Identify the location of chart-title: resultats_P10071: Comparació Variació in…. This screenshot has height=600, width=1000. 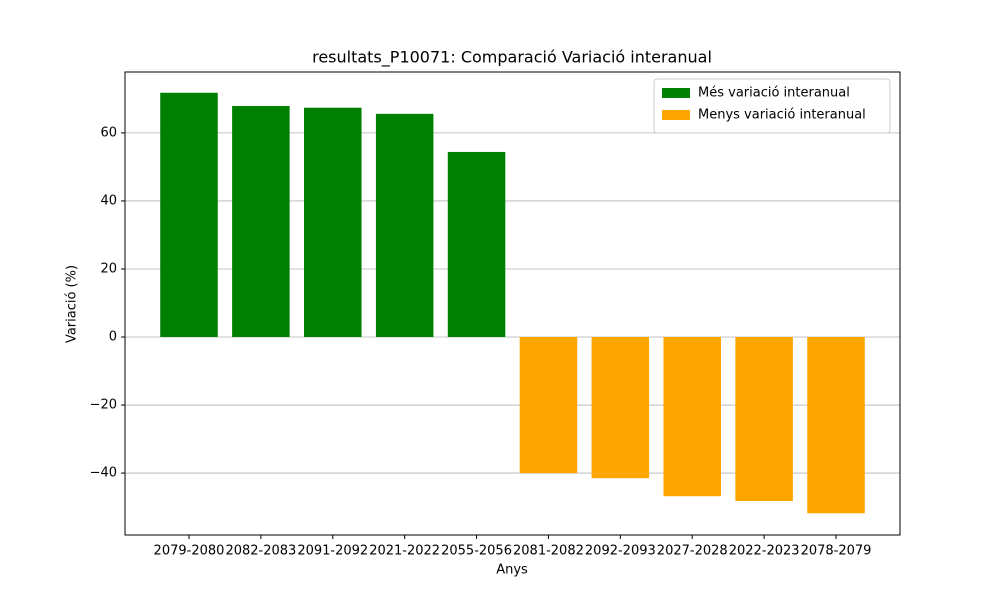
(512, 58).